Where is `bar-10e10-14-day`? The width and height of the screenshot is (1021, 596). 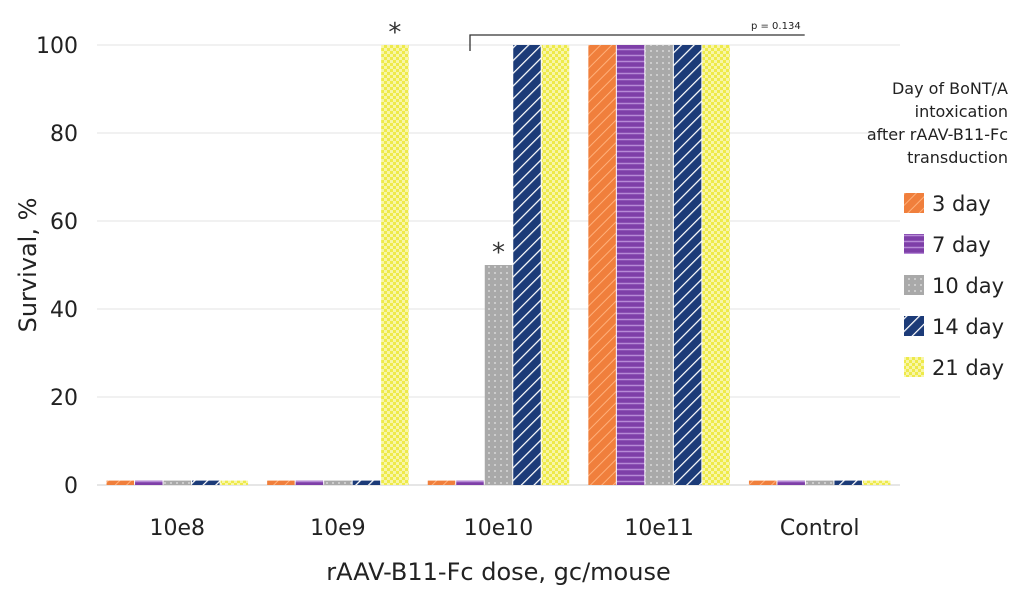 bar-10e10-14-day is located at coordinates (527, 265).